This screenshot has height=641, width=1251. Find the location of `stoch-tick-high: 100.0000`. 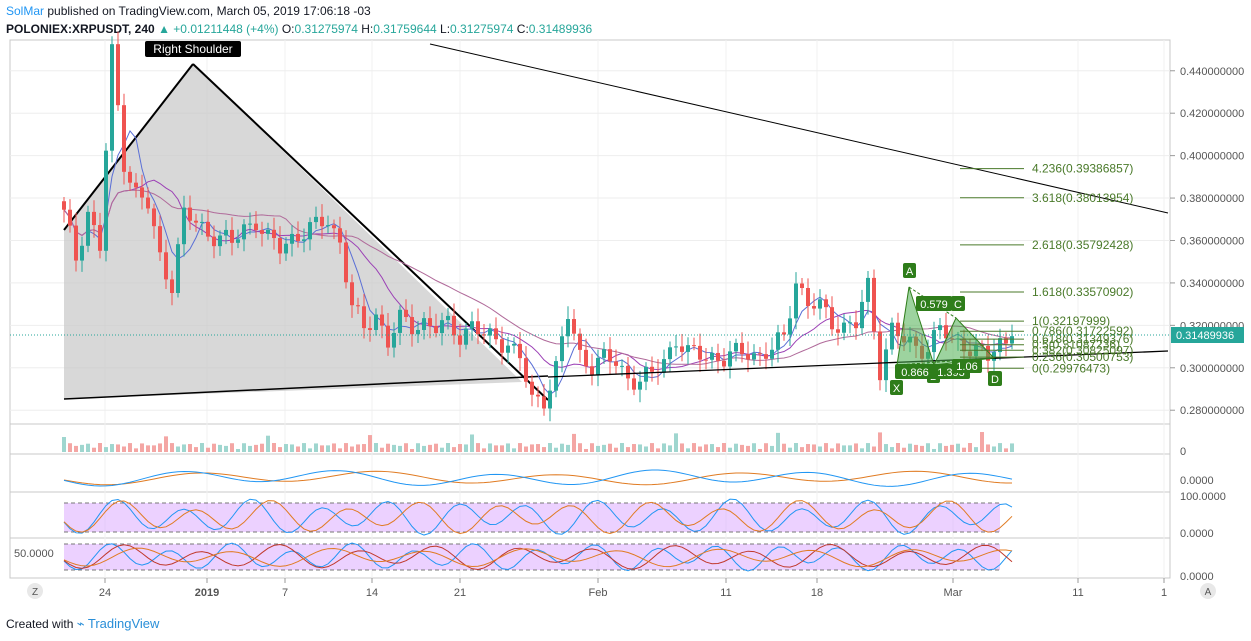

stoch-tick-high: 100.0000 is located at coordinates (1203, 497).